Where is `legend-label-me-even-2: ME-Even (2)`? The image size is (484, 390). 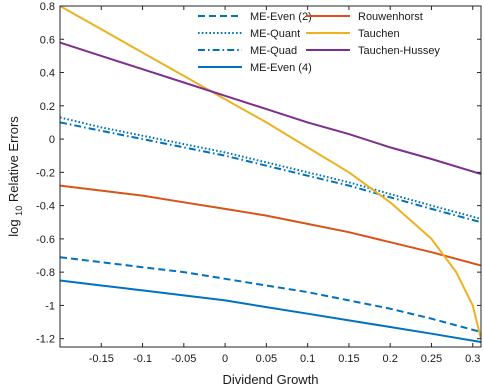
legend-label-me-even-2: ME-Even (2) is located at coordinates (281, 17).